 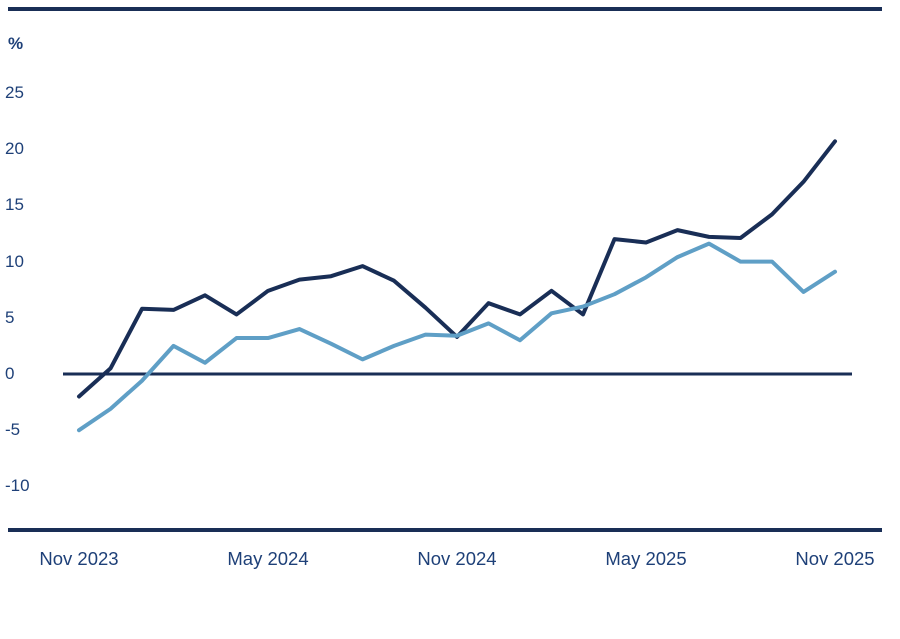 I want to click on y-tick-label: 15, so click(x=14, y=205).